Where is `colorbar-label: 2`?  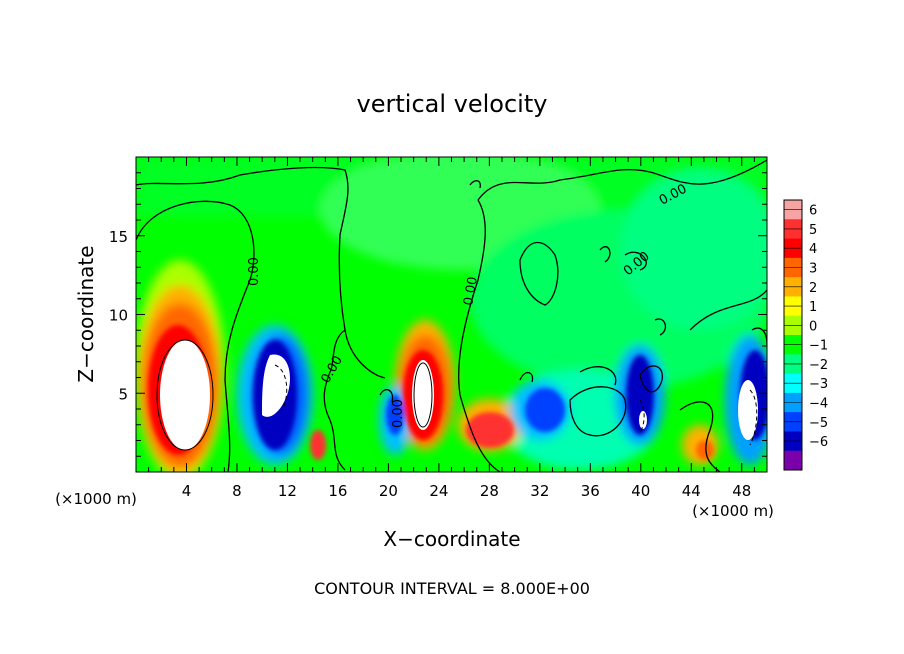
colorbar-label: 2 is located at coordinates (813, 288).